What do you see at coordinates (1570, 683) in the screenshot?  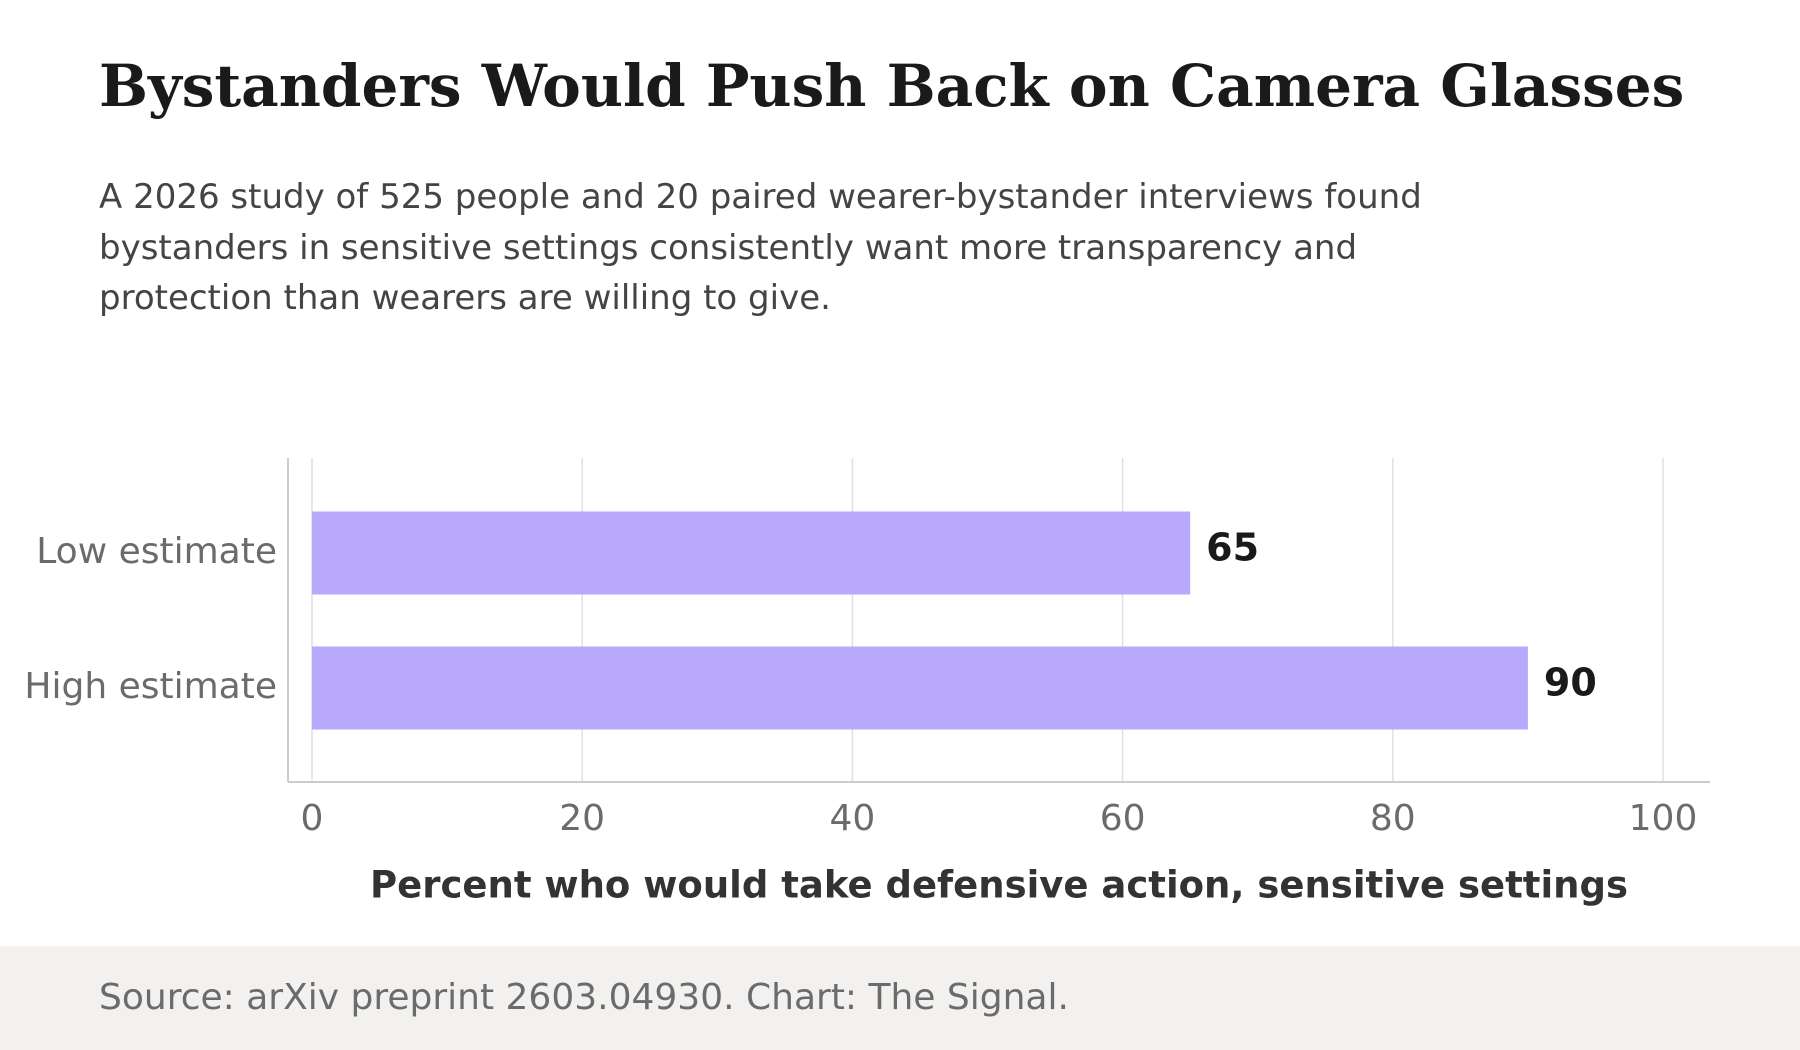 I see `data-label: 90` at bounding box center [1570, 683].